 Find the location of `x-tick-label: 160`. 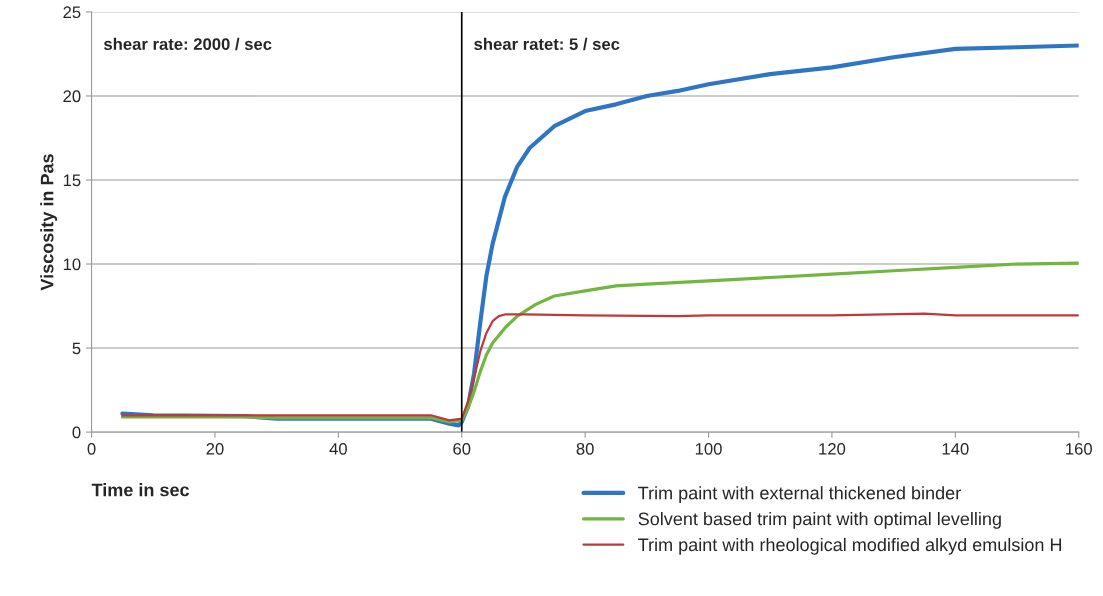

x-tick-label: 160 is located at coordinates (1079, 448).